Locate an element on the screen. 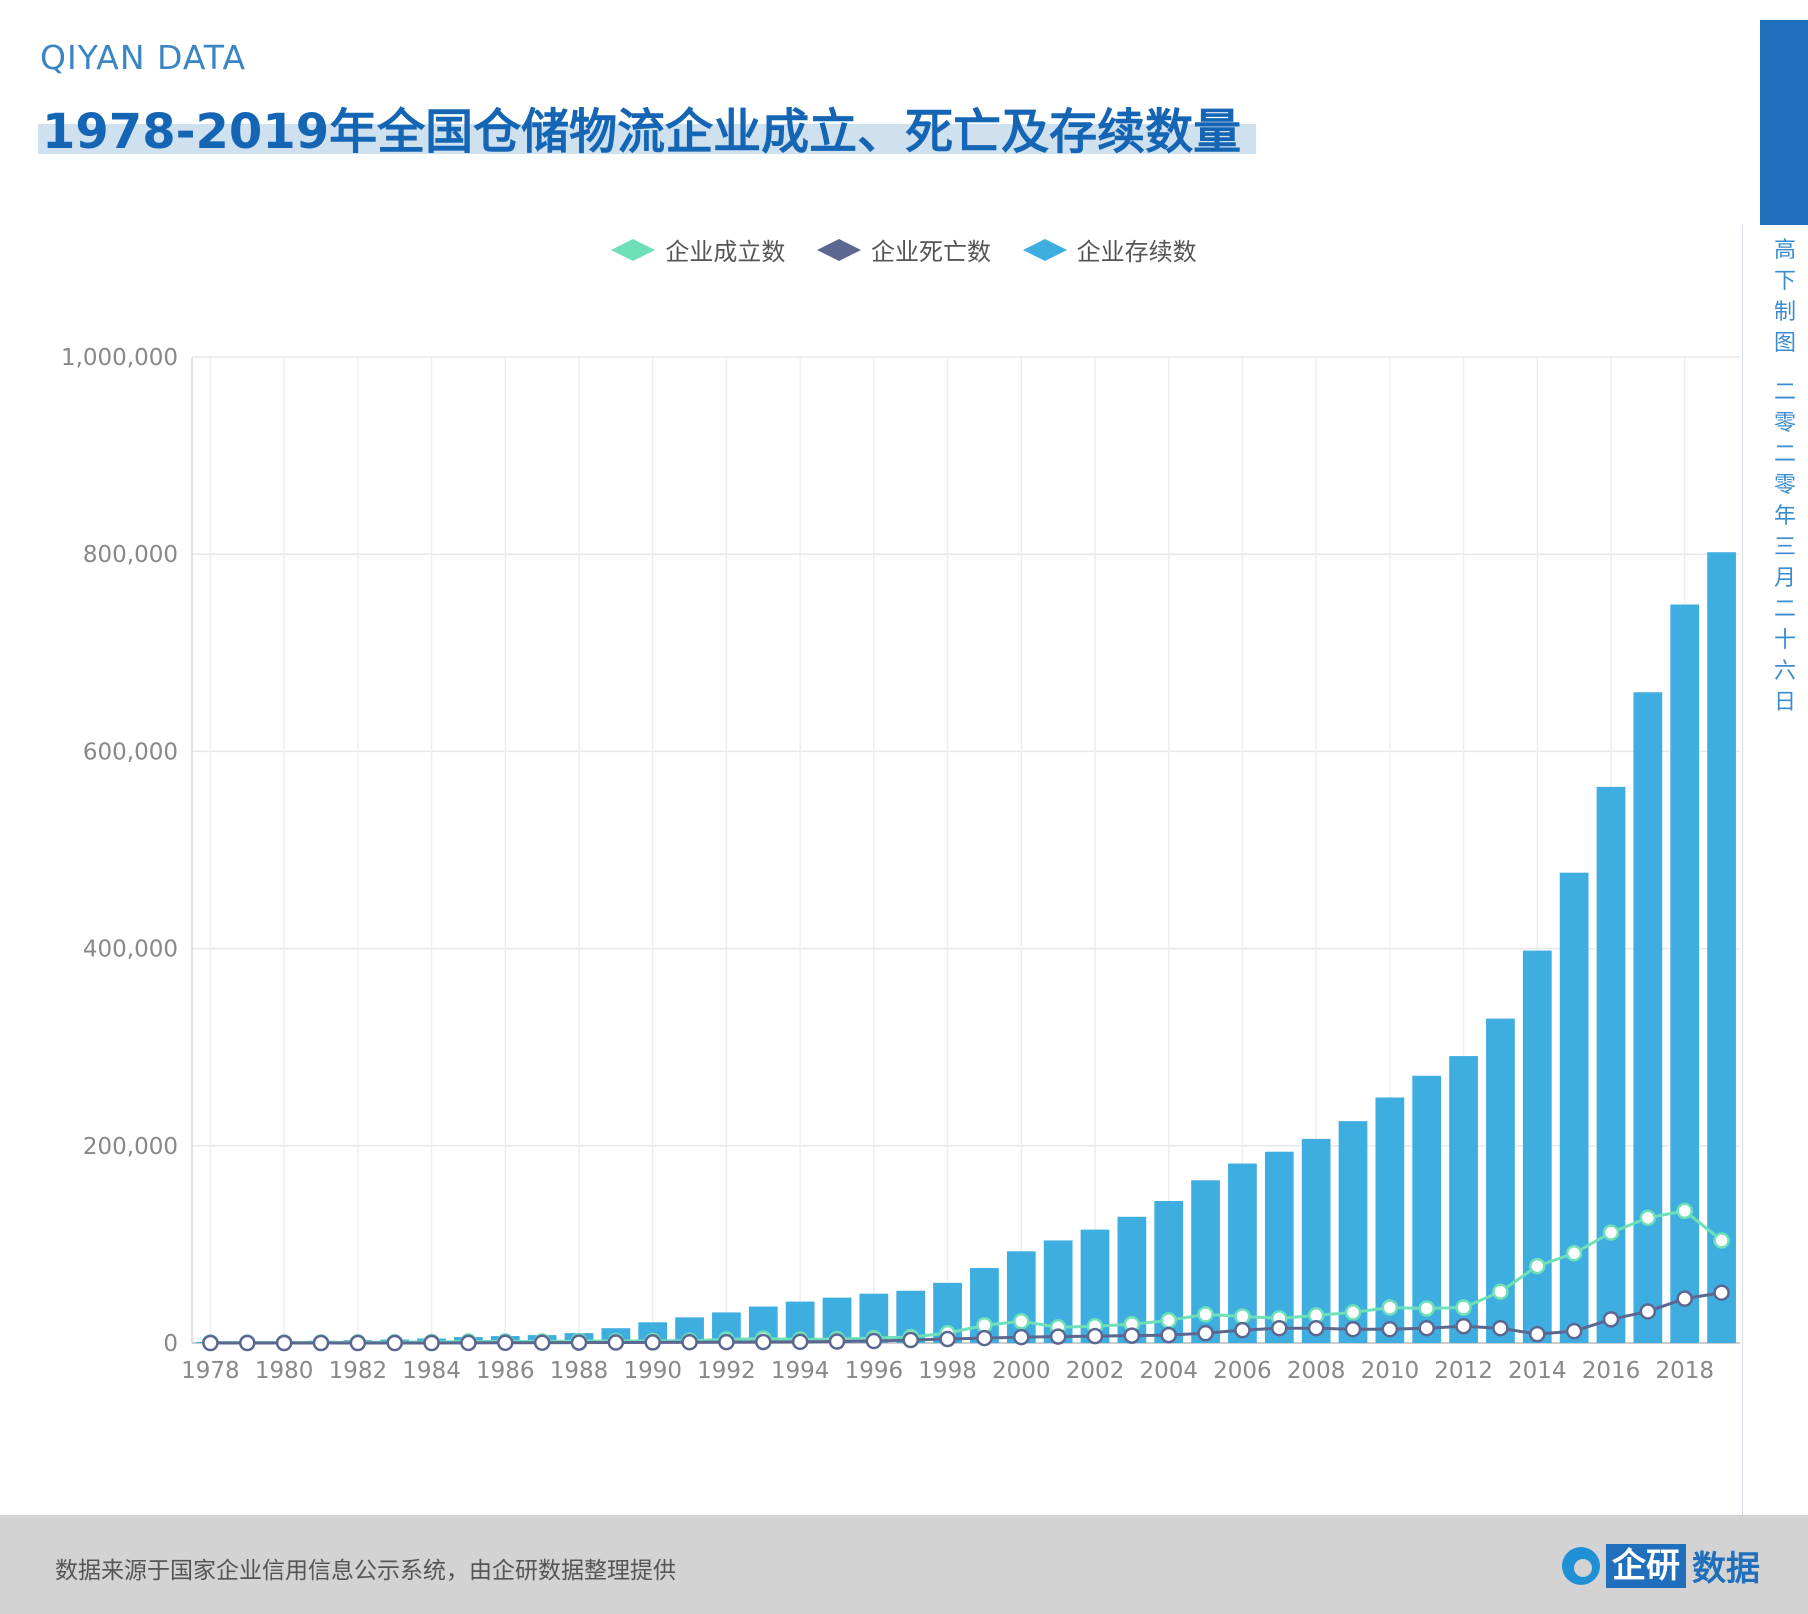  data-source-note: 数据来源于国家企业信用信息公示系统，由企研数据整理提供 is located at coordinates (365, 1571).